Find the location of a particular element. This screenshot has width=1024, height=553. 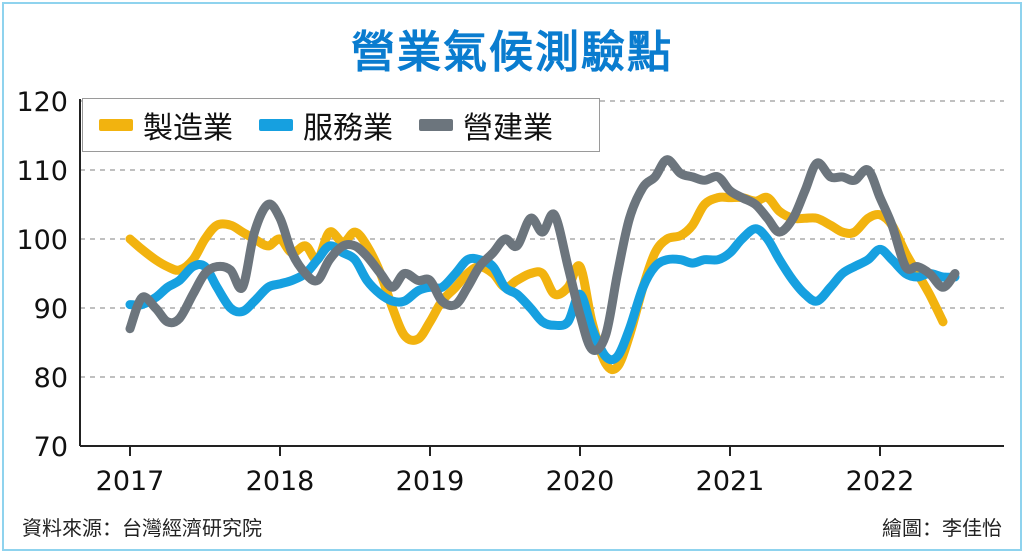

credit-note: 繪圖：李佳怡 is located at coordinates (942, 528).